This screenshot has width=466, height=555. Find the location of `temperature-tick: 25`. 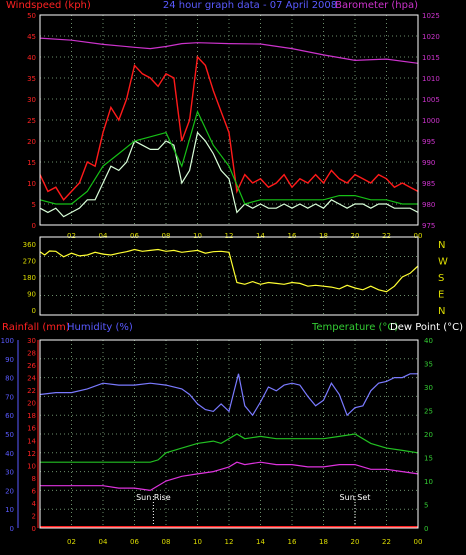

temperature-tick: 25 is located at coordinates (428, 412).